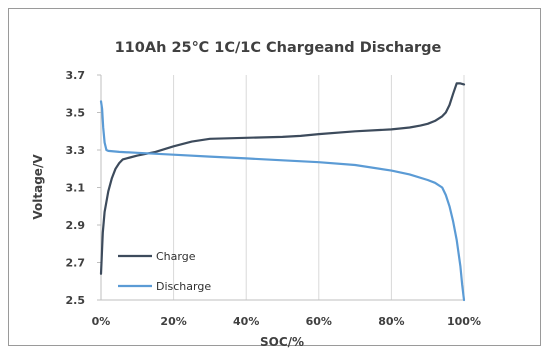 Image resolution: width=551 pixels, height=352 pixels. I want to click on y-tick-label: 3.7, so click(76, 75).